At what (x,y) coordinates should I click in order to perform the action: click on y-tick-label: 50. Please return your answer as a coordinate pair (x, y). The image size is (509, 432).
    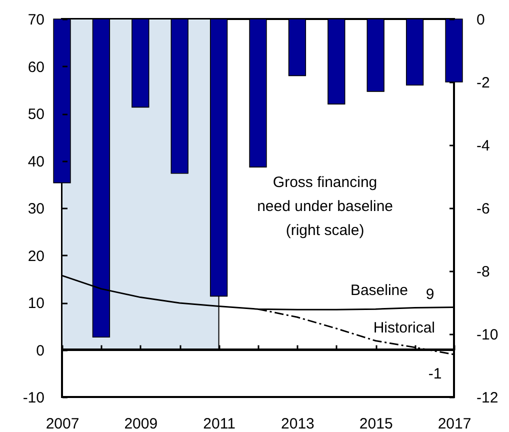
    Looking at the image, I should click on (36, 114).